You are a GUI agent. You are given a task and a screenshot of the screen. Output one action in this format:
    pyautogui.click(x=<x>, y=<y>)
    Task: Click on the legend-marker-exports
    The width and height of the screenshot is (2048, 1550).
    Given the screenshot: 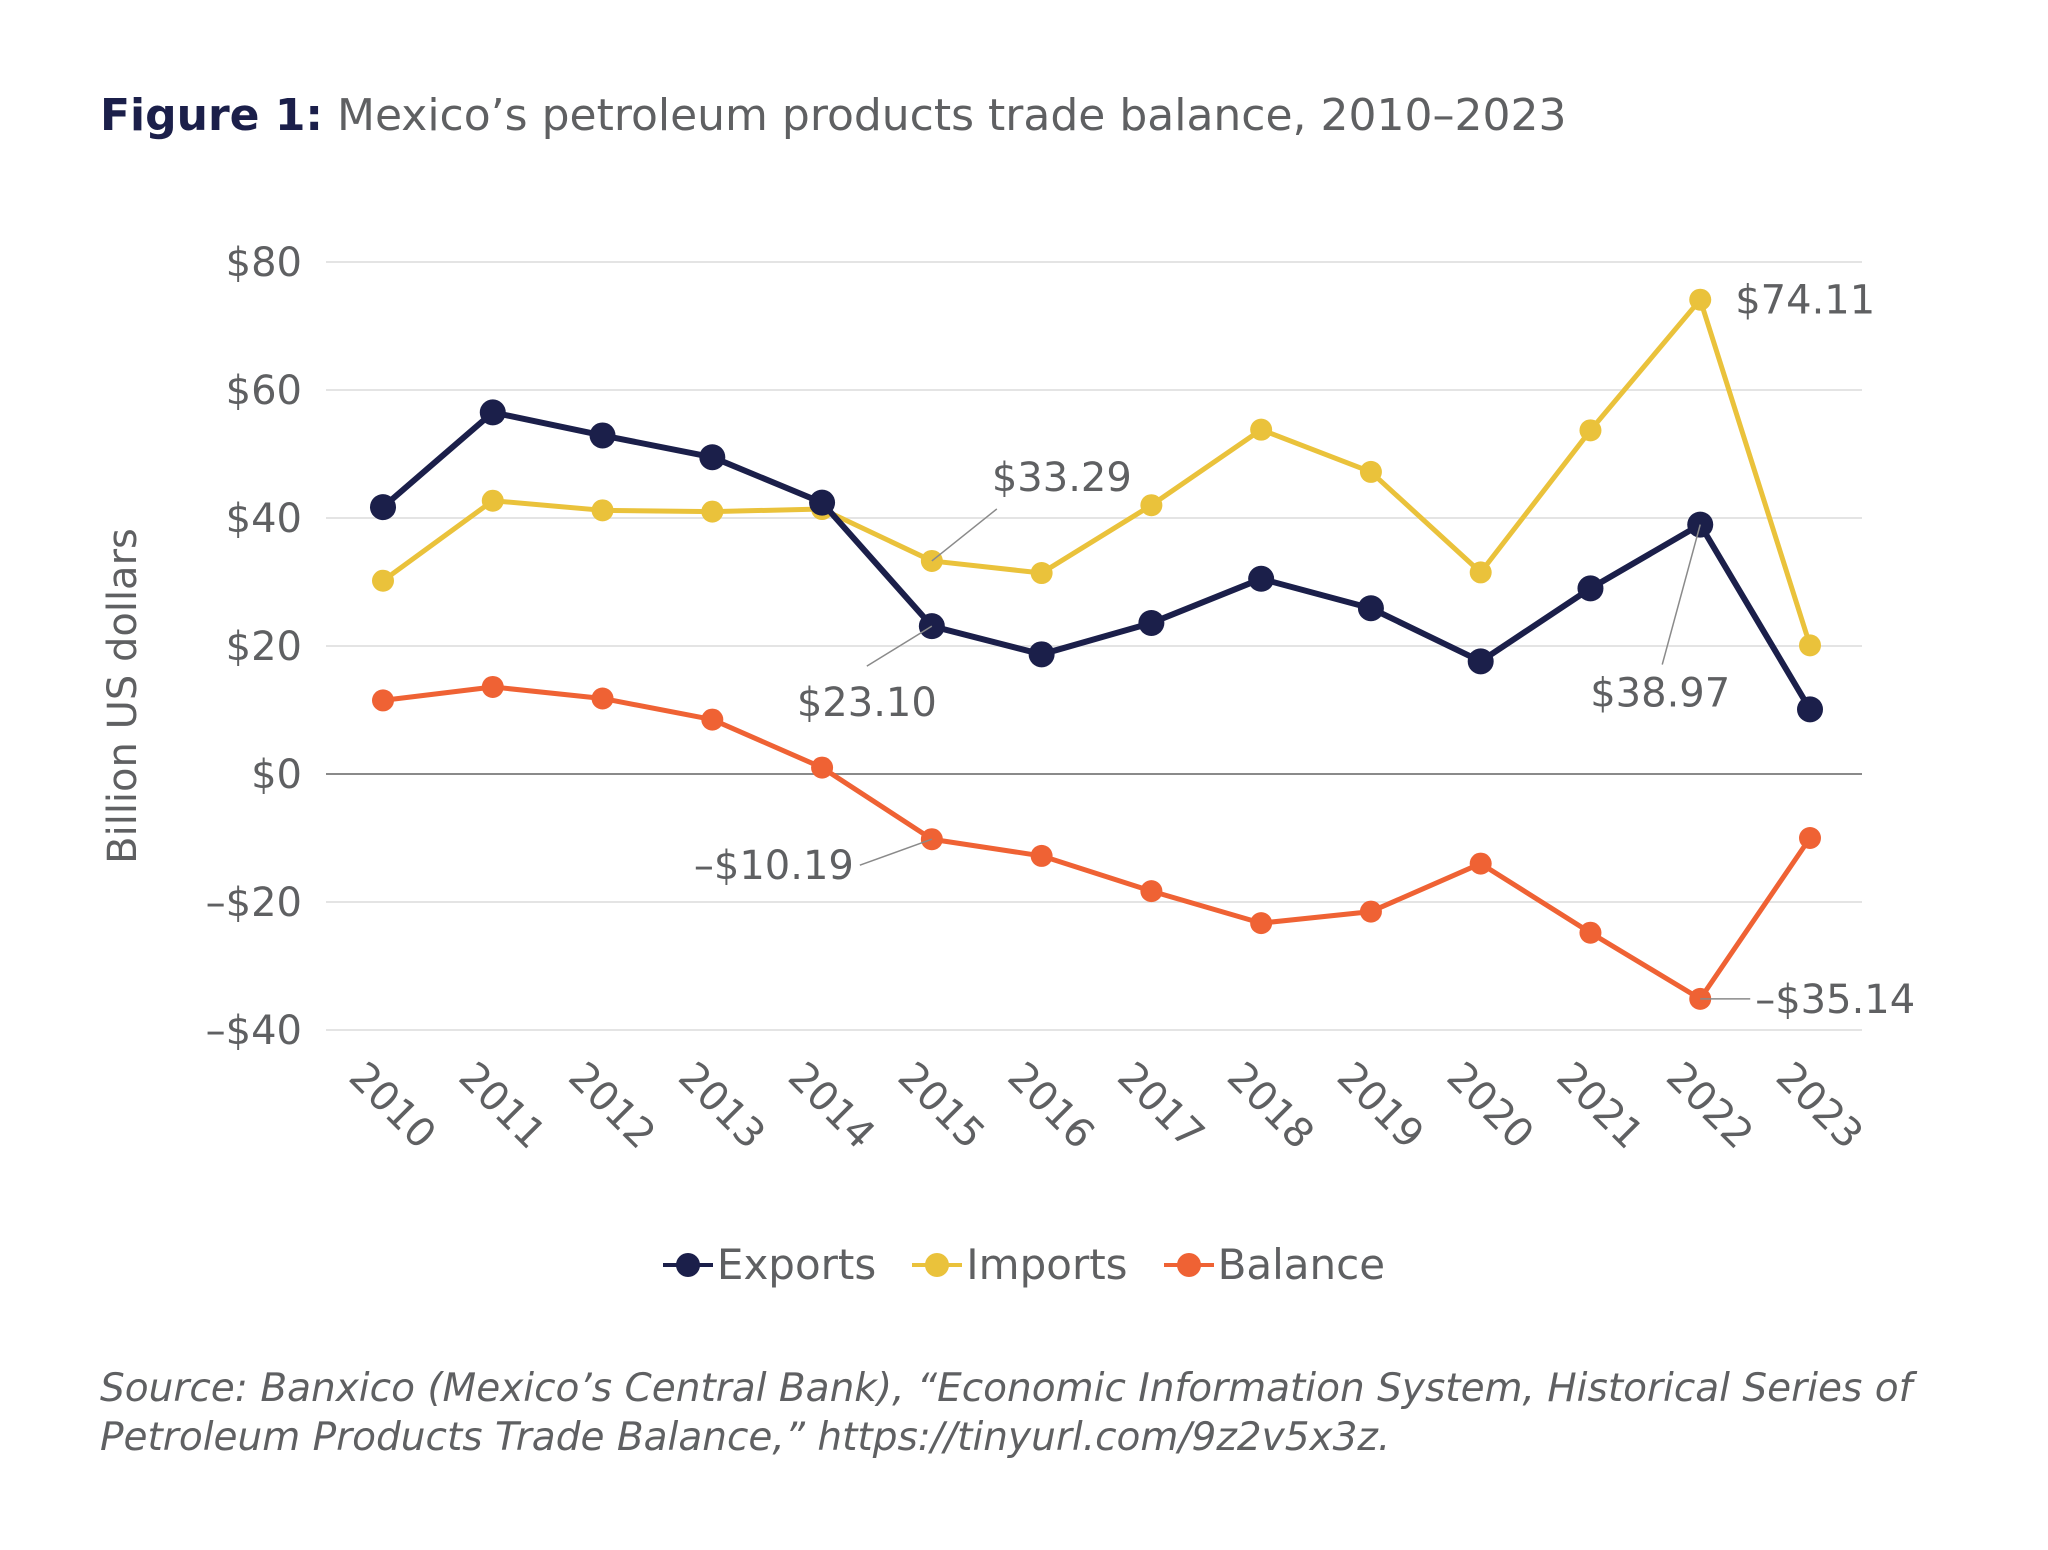 What is the action you would take?
    pyautogui.click(x=687, y=1265)
    